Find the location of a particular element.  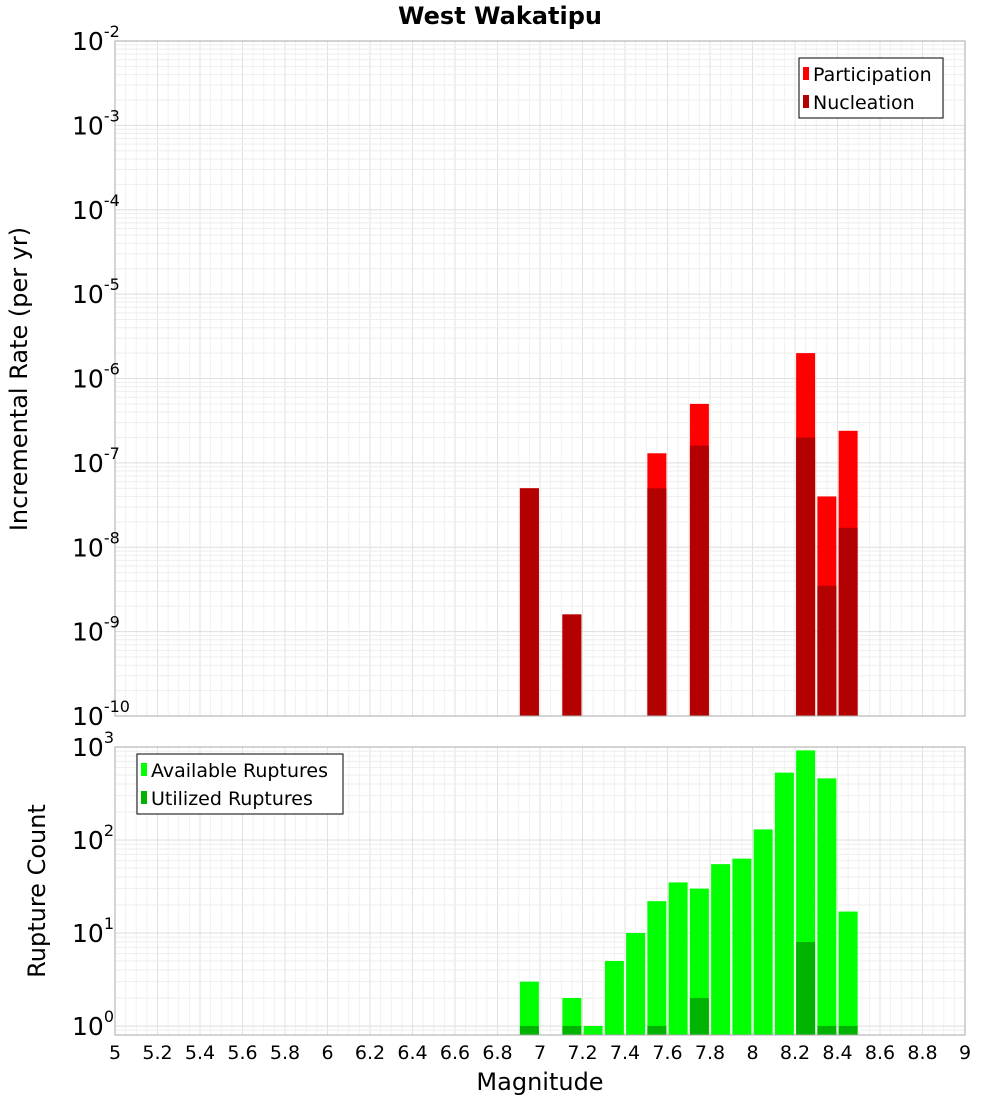

x-tick-label: 6 is located at coordinates (327, 1053).